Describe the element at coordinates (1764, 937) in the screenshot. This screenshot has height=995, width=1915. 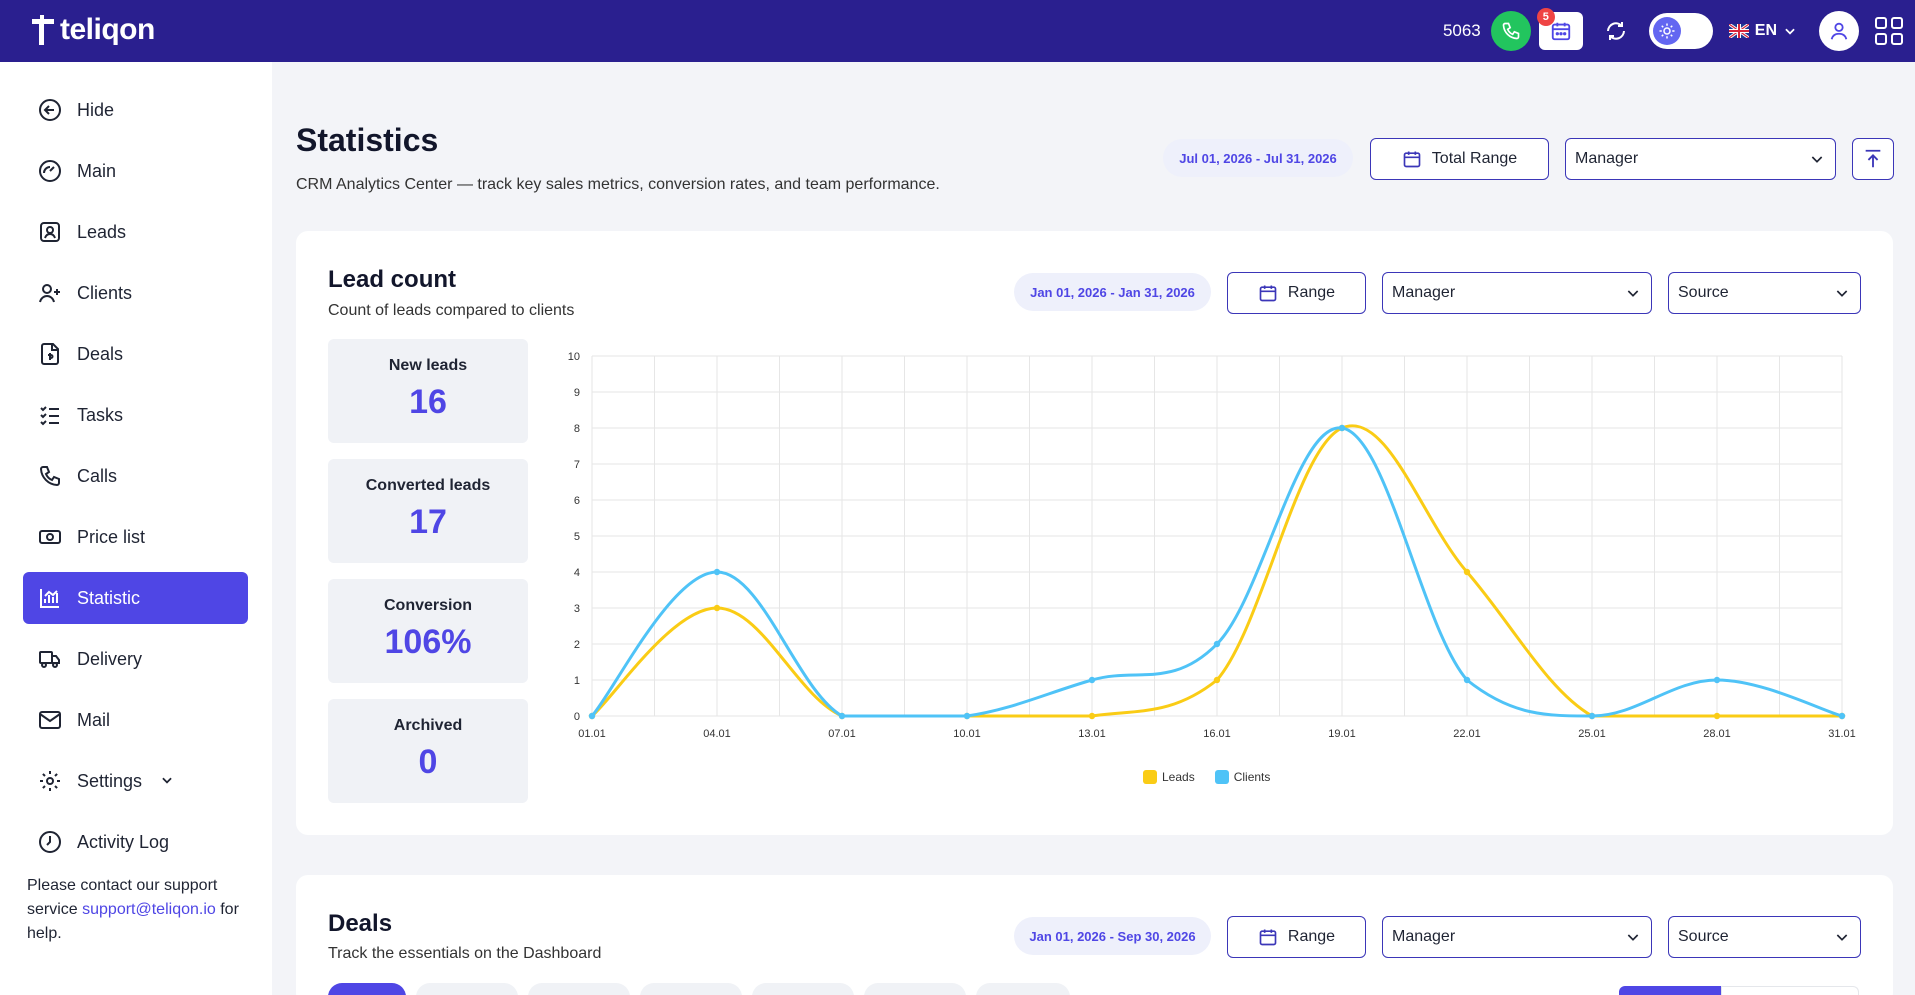
I see `deals-source-select: Source` at that location.